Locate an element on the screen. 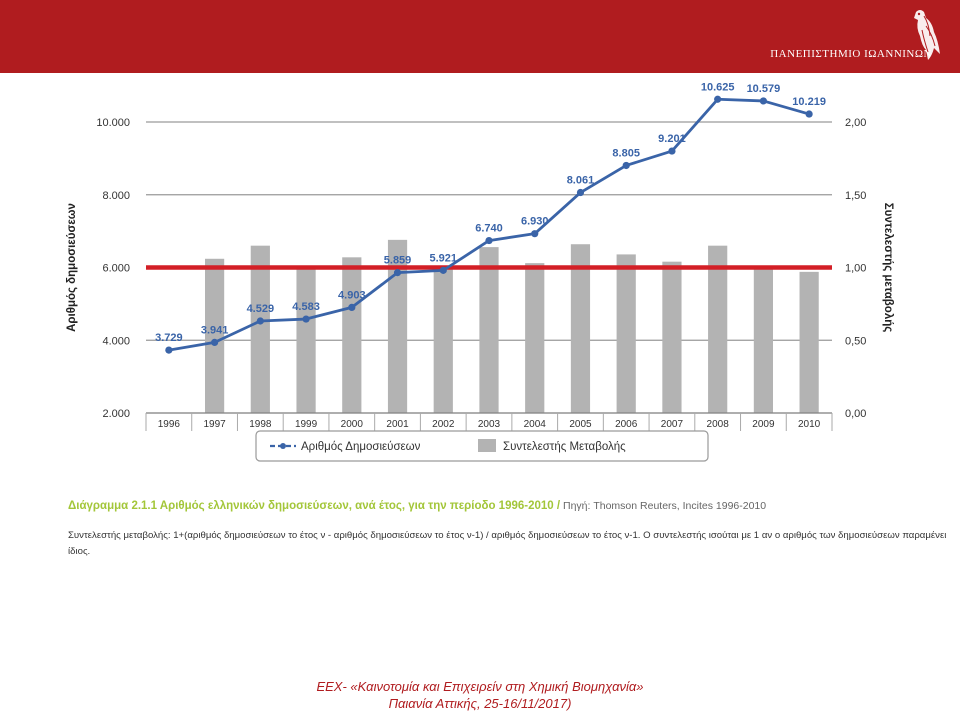 Image resolution: width=960 pixels, height=720 pixels. bar-2001 is located at coordinates (397, 326).